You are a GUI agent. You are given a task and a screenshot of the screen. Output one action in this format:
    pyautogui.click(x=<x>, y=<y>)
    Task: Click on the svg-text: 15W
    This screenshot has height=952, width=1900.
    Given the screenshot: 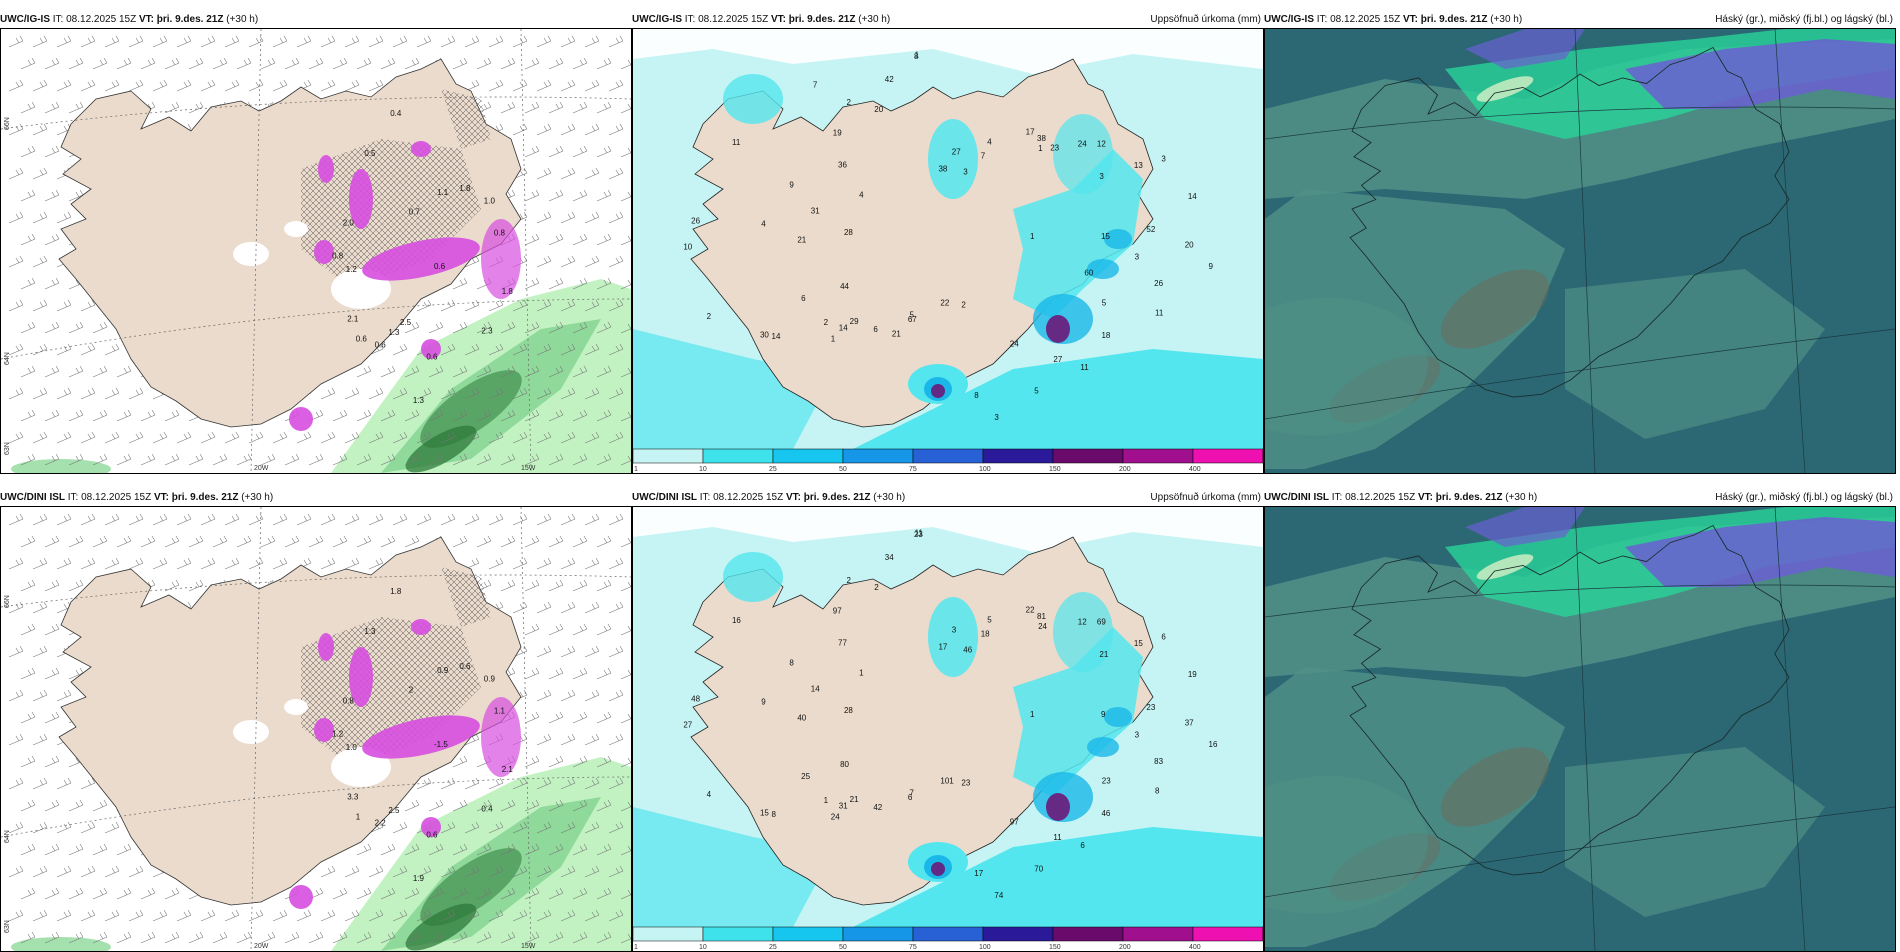 What is the action you would take?
    pyautogui.click(x=528, y=946)
    